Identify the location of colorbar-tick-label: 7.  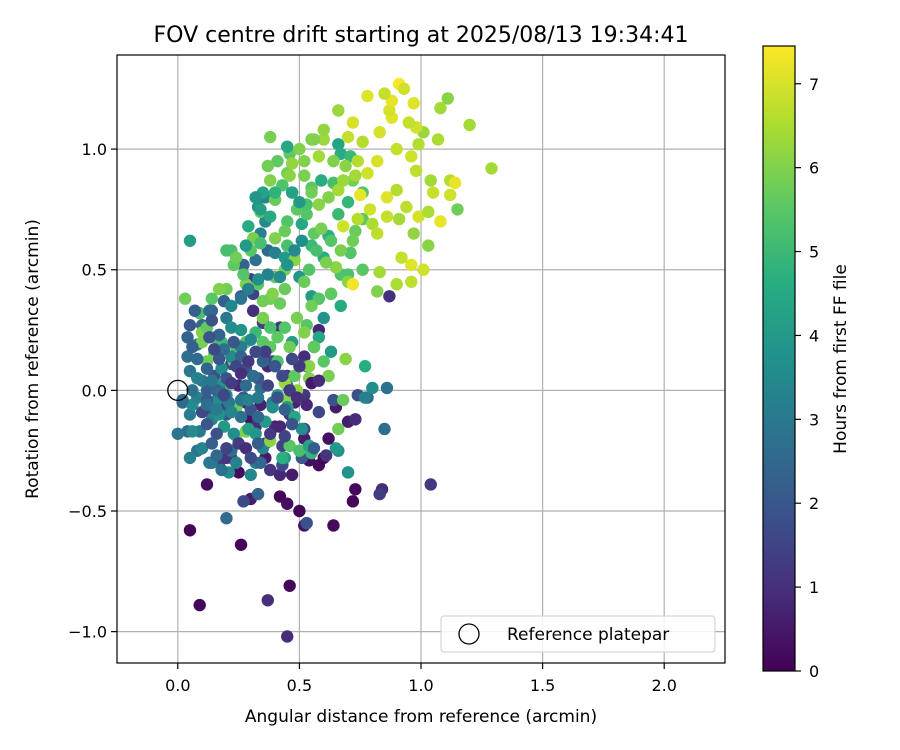
(814, 84).